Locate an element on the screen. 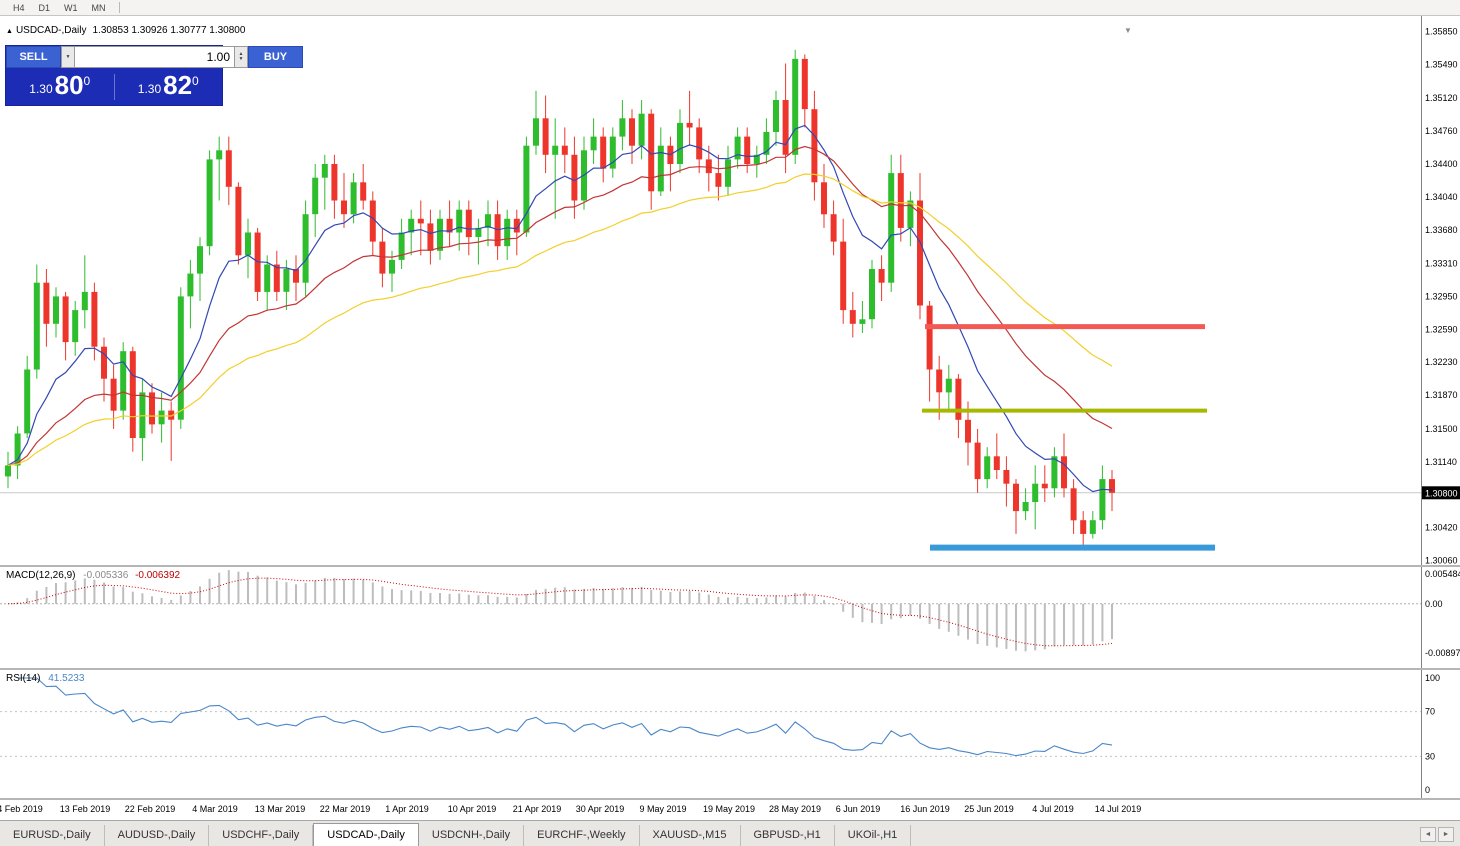 This screenshot has height=846, width=1460. date-label: 21 Apr 2019 is located at coordinates (537, 809).